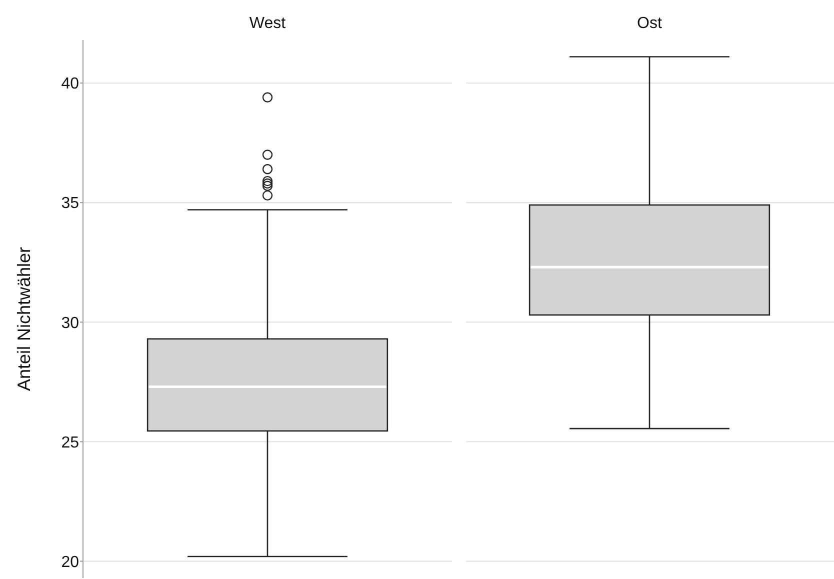  I want to click on y-tick-label: 25, so click(70, 443).